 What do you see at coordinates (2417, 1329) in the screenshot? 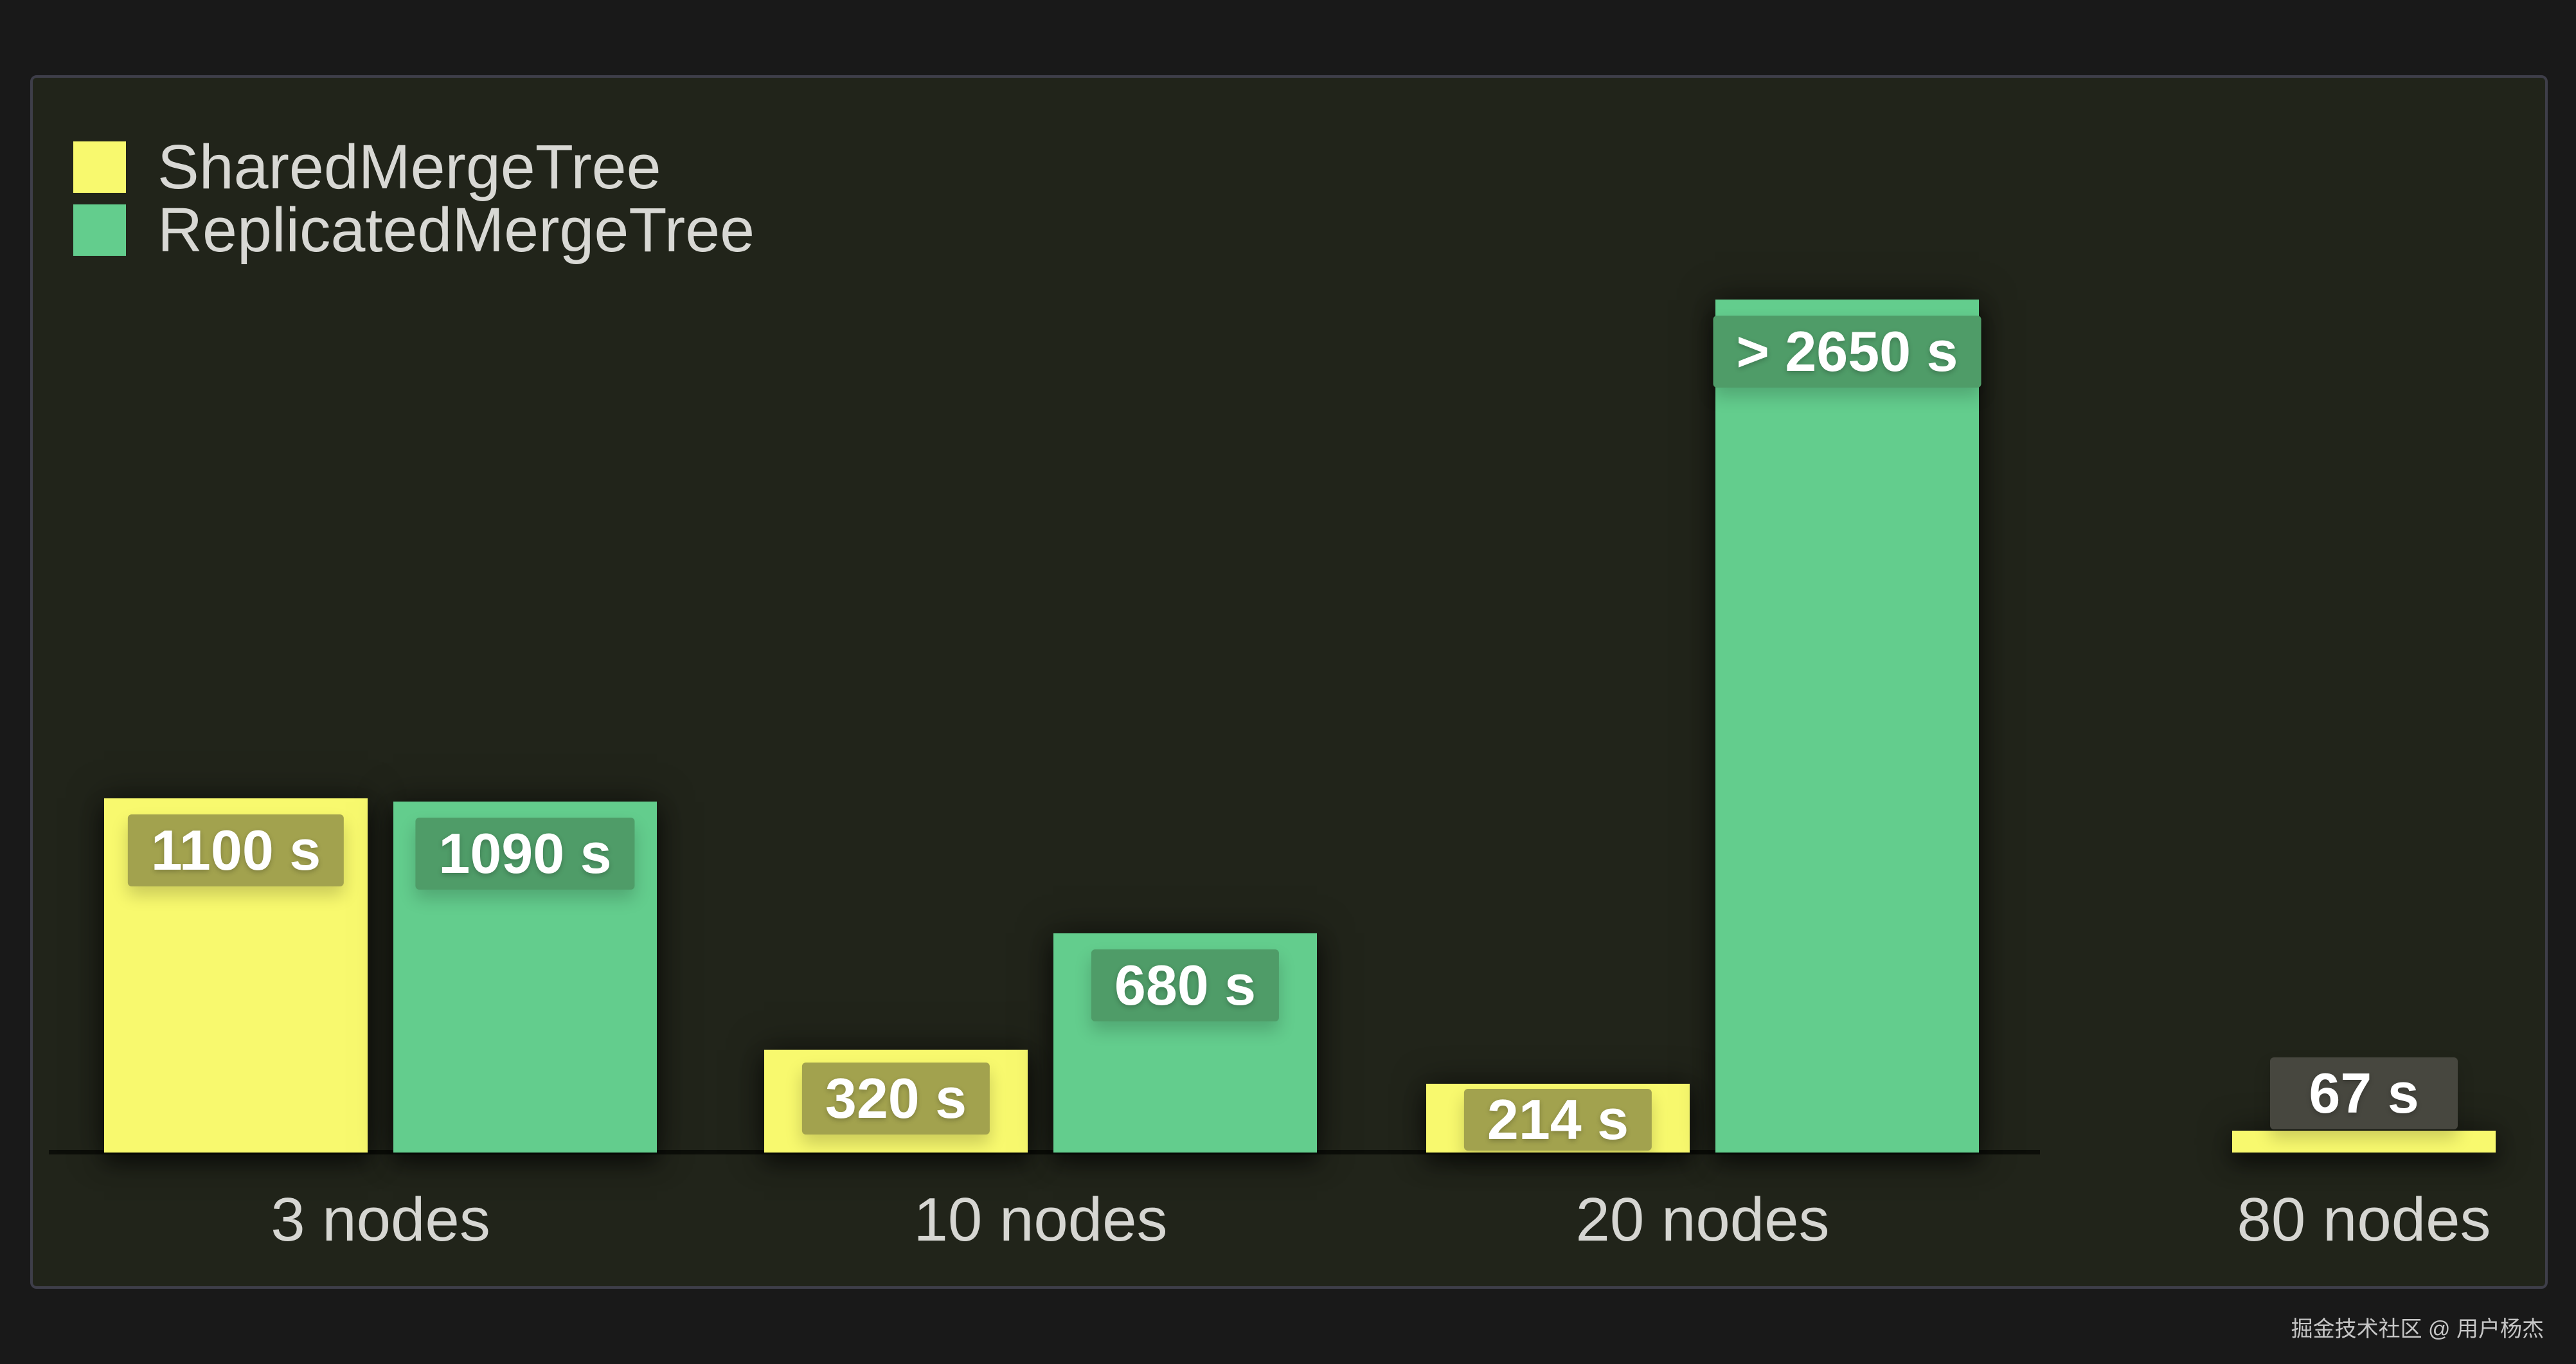
I see `watermark: 掘金技术社区 @ 用户杨杰` at bounding box center [2417, 1329].